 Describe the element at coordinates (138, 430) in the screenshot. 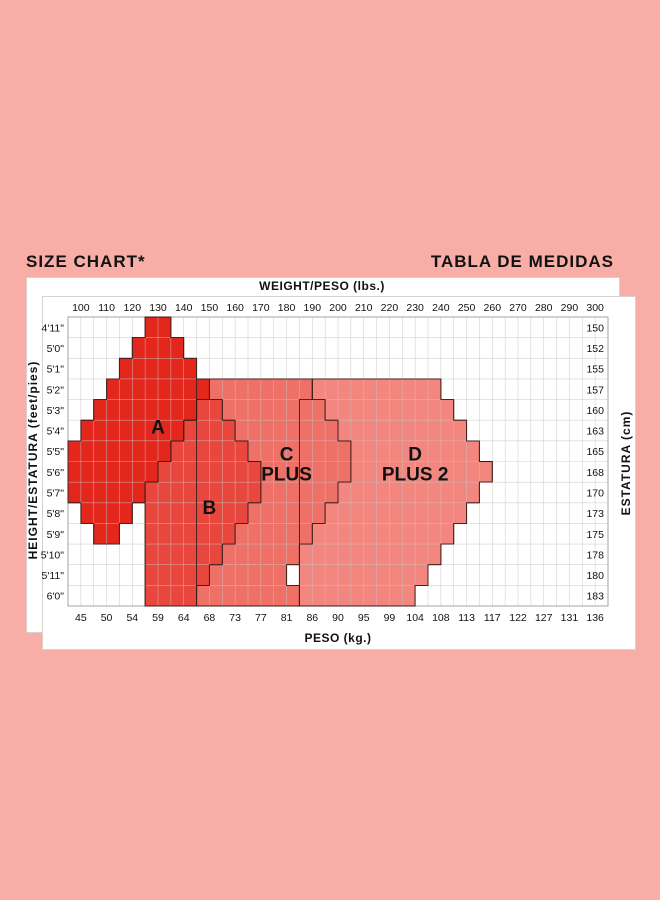

I see `zone-outline-a` at that location.